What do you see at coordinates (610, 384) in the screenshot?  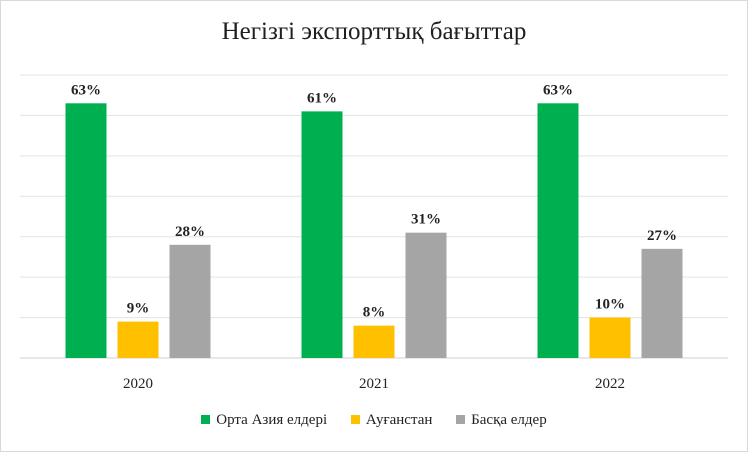 I see `x-tick-label: 2022` at bounding box center [610, 384].